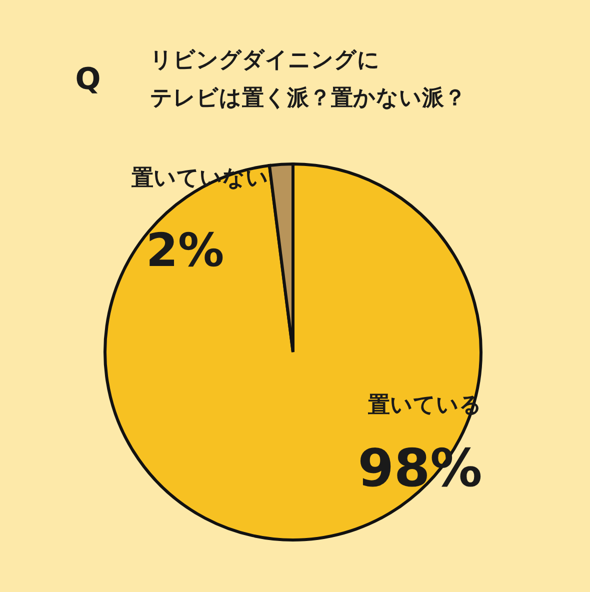 This screenshot has width=590, height=592. What do you see at coordinates (265, 60) in the screenshot?
I see `chart-title: リビングダイニングに` at bounding box center [265, 60].